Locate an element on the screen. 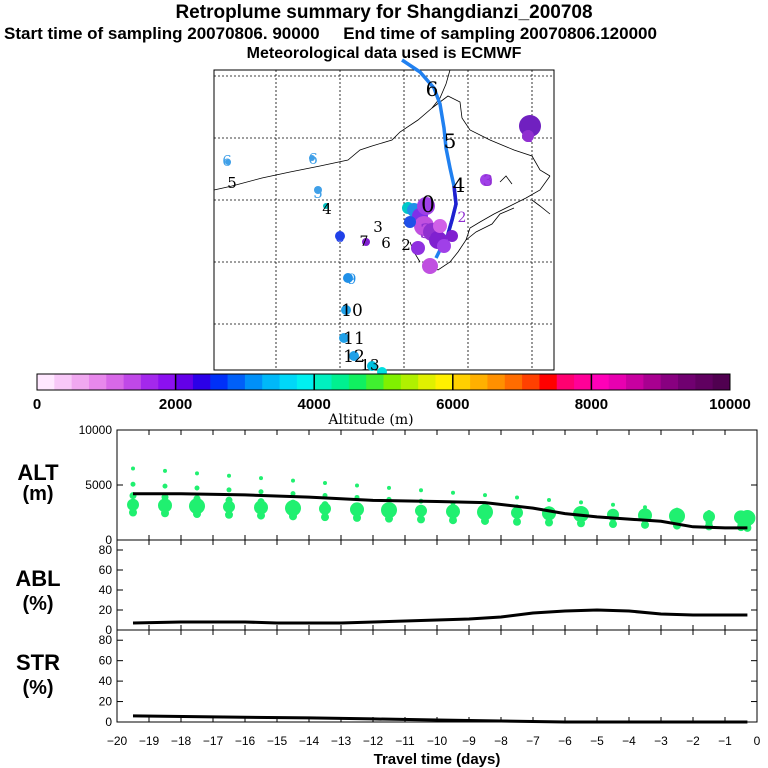 The height and width of the screenshot is (768, 768). colorbar-tick-label: 4000 is located at coordinates (314, 404).